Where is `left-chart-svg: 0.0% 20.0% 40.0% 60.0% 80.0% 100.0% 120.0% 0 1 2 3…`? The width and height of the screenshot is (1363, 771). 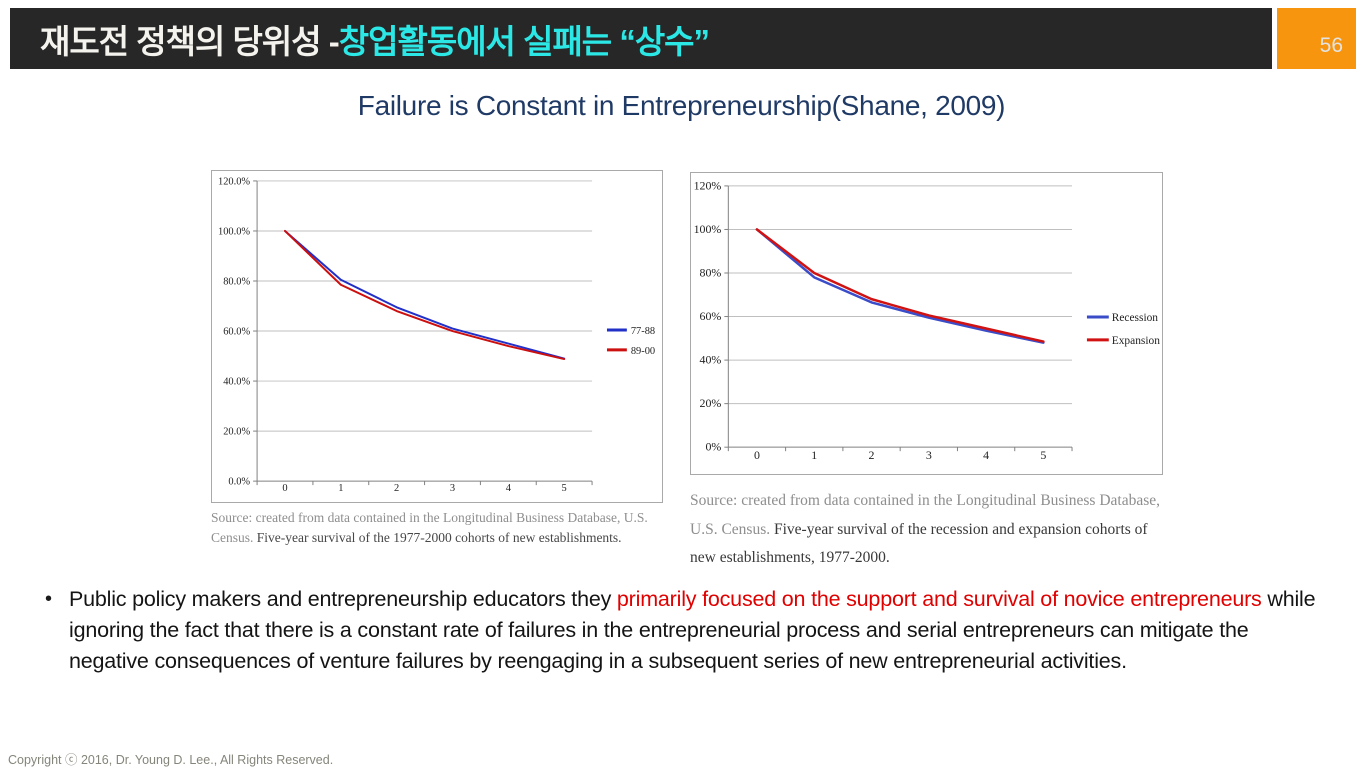
left-chart-svg: 0.0% 20.0% 40.0% 60.0% 80.0% 100.0% 120.0% 0 1 2 3… is located at coordinates (436, 335).